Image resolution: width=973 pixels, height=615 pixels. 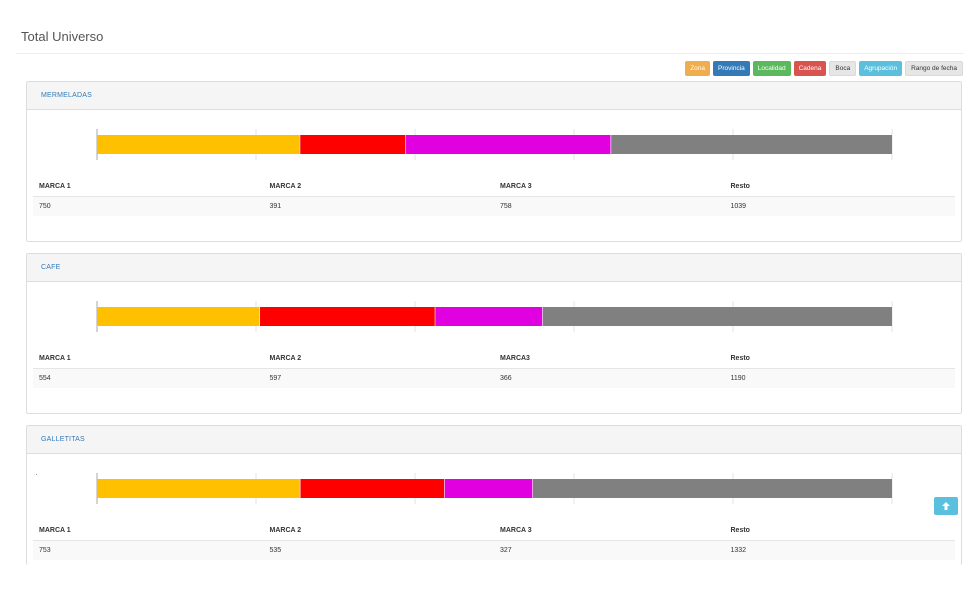 What do you see at coordinates (609, 206) in the screenshot?
I see `table-cell: 758` at bounding box center [609, 206].